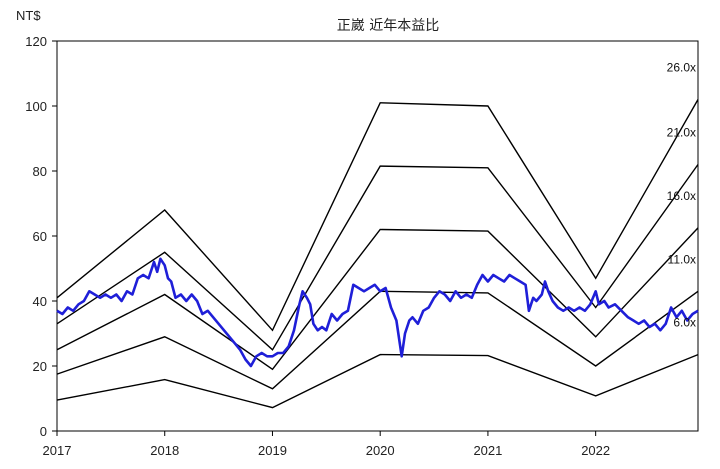  I want to click on pe-band-label: 21.0x, so click(681, 133).